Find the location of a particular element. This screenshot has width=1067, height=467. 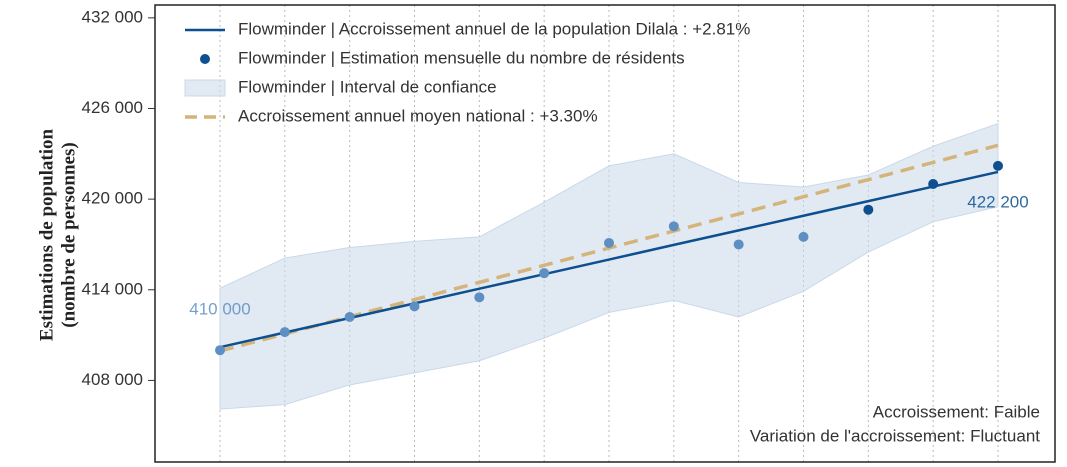

y-tick-label: 414 000 is located at coordinates (112, 288).